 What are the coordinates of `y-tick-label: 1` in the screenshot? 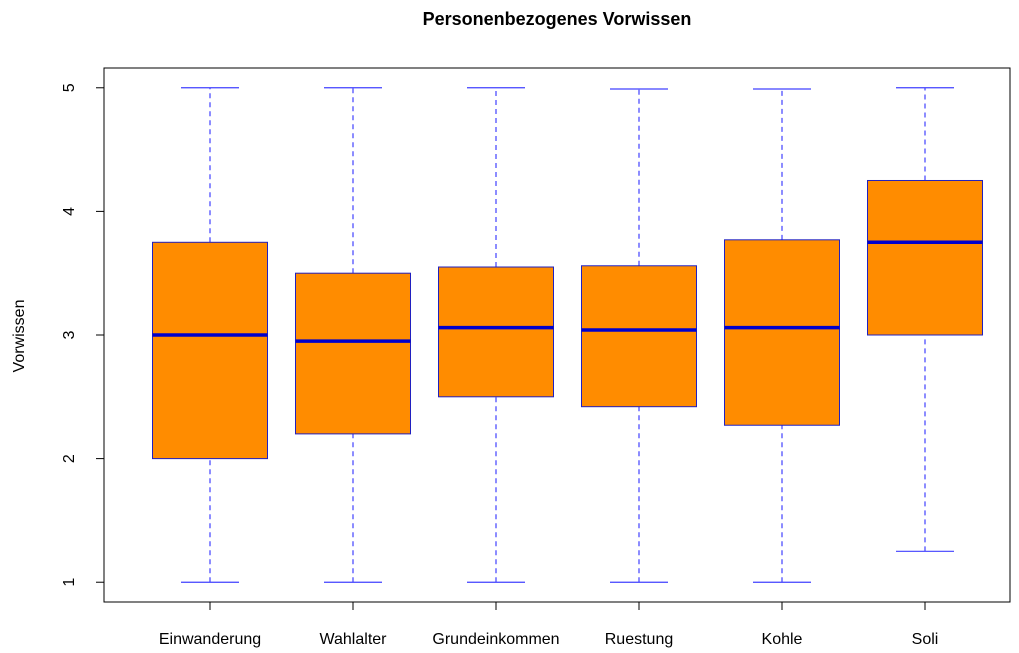 It's located at (69, 582).